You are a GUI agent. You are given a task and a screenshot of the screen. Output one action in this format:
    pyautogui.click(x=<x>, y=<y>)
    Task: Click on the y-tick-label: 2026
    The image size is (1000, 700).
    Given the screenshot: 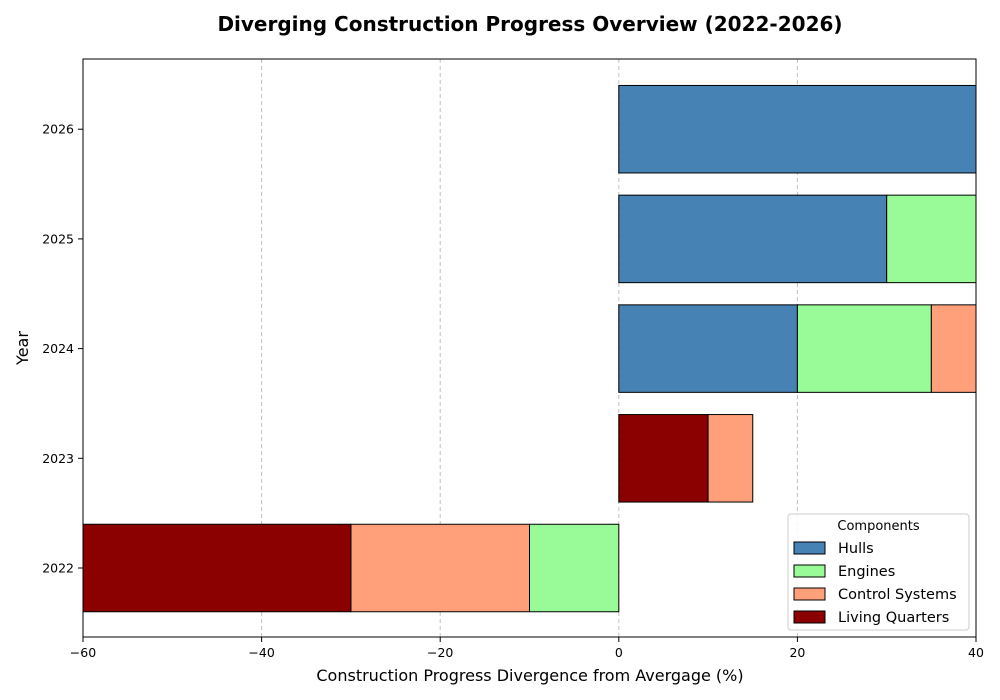 What is the action you would take?
    pyautogui.click(x=58, y=129)
    